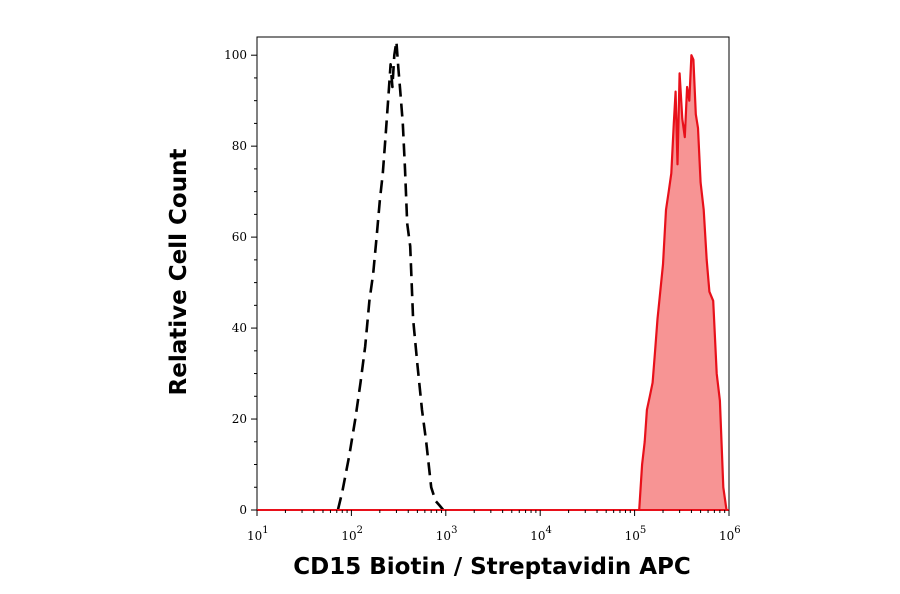 This screenshot has width=900, height=594. What do you see at coordinates (447, 534) in the screenshot?
I see `x-tick-label: 10³` at bounding box center [447, 534].